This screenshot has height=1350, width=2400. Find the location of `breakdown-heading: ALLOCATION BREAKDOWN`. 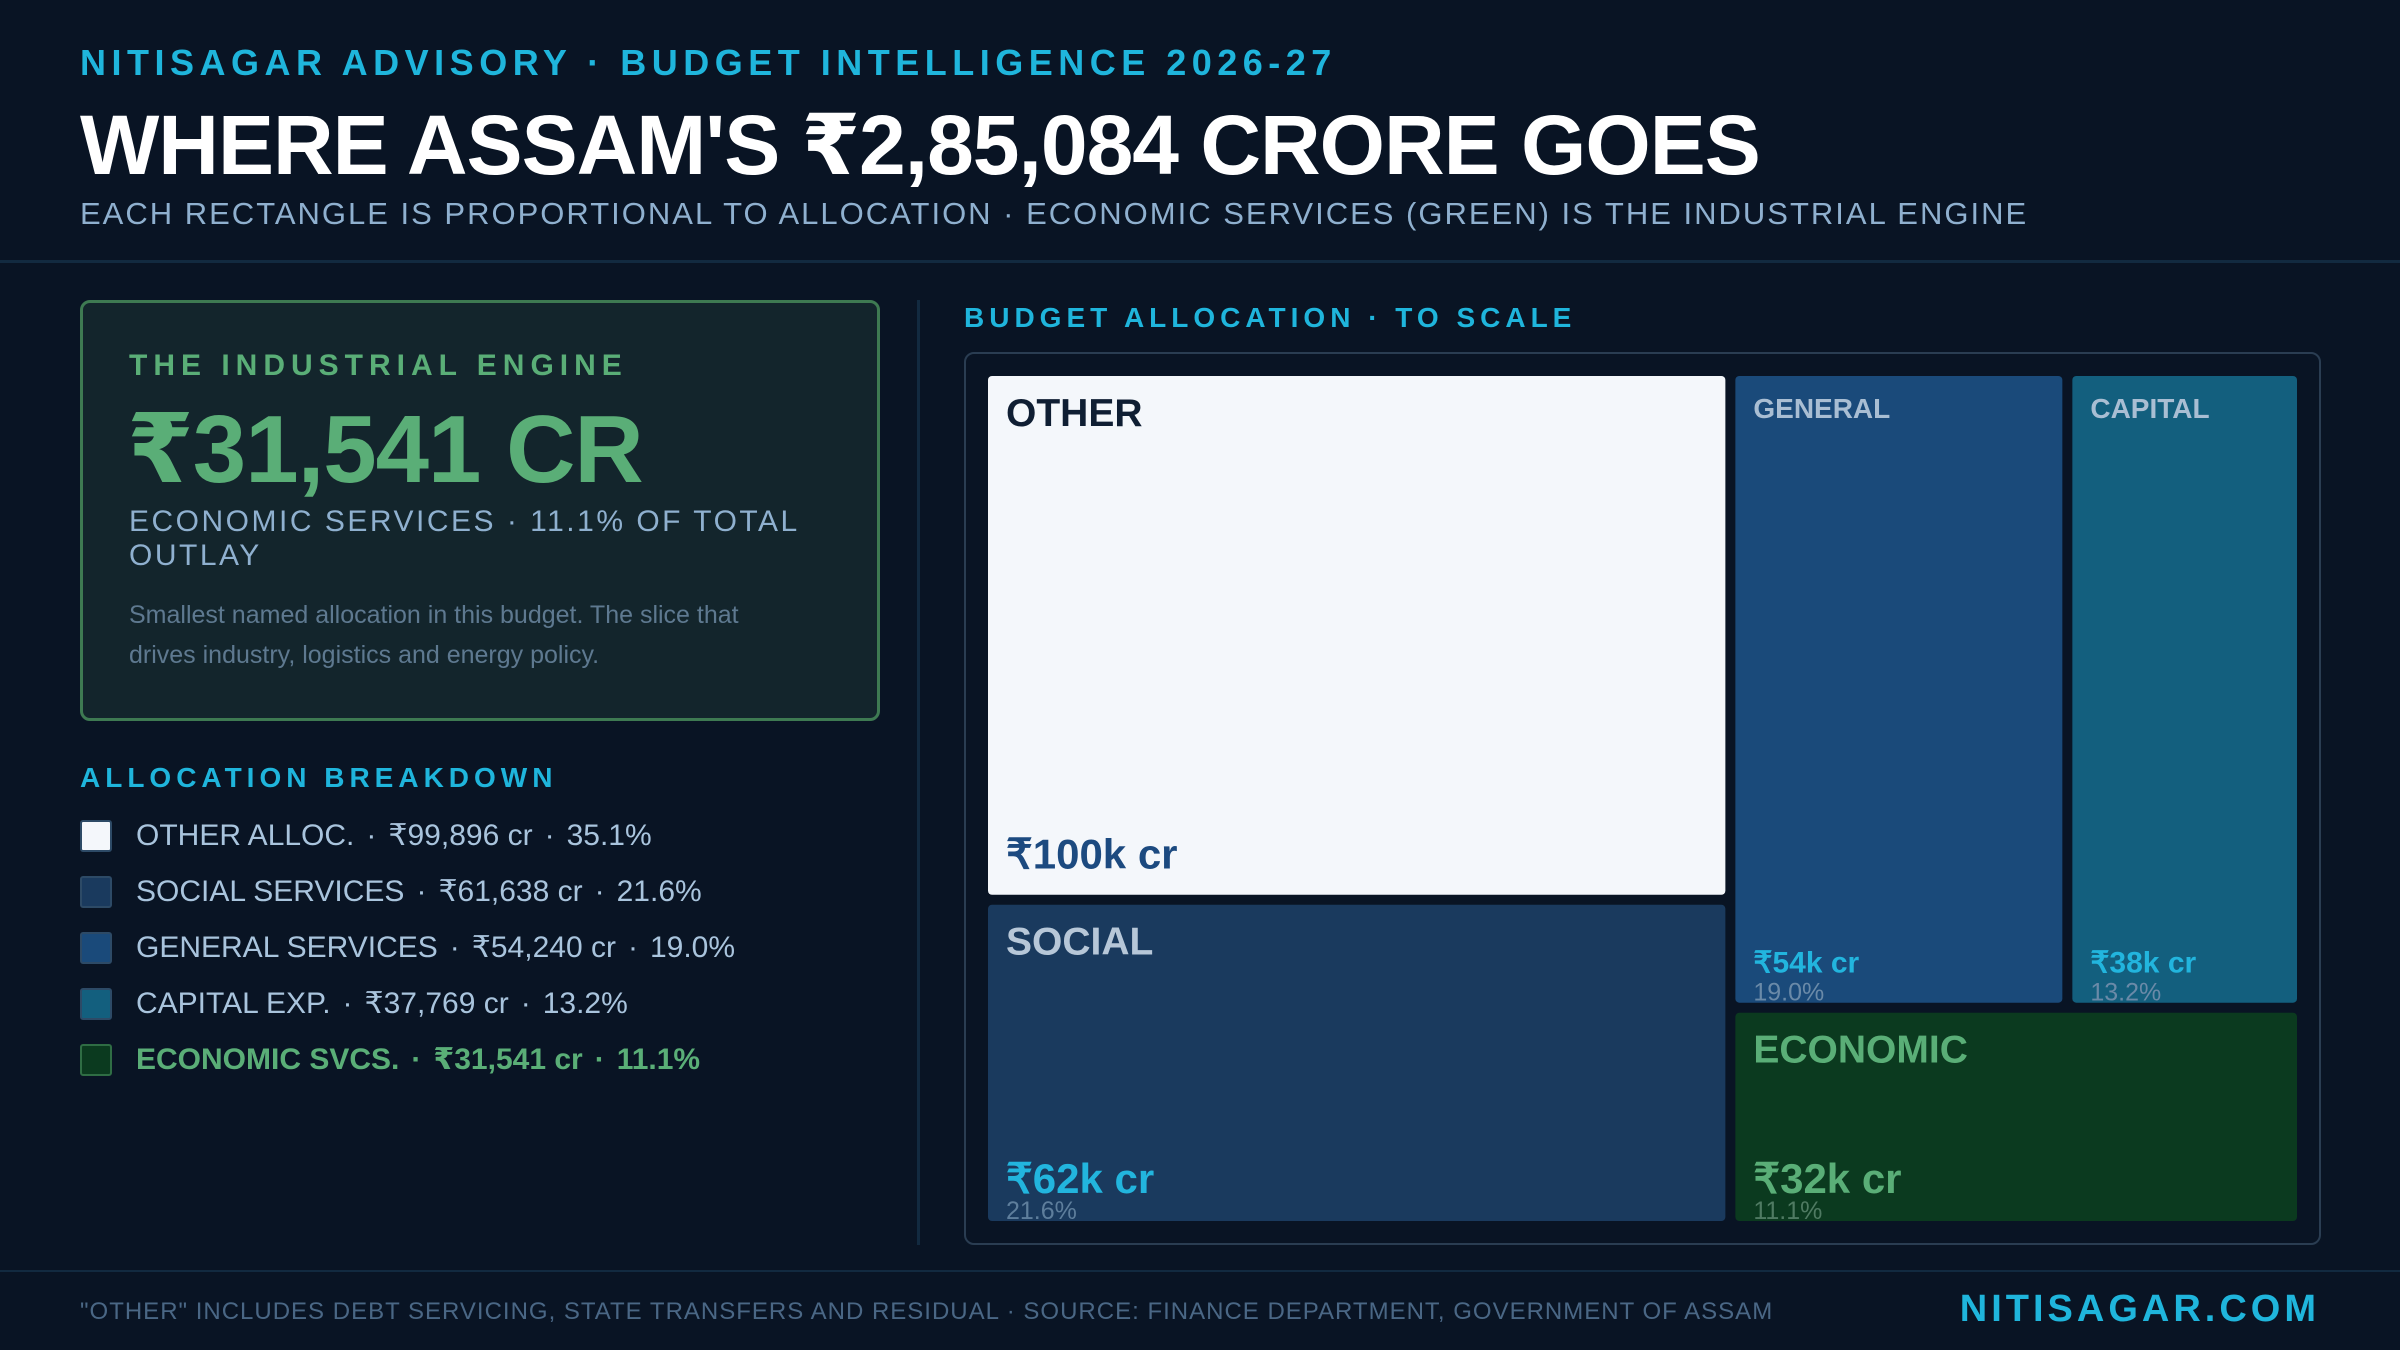

breakdown-heading: ALLOCATION BREAKDOWN is located at coordinates (319, 777).